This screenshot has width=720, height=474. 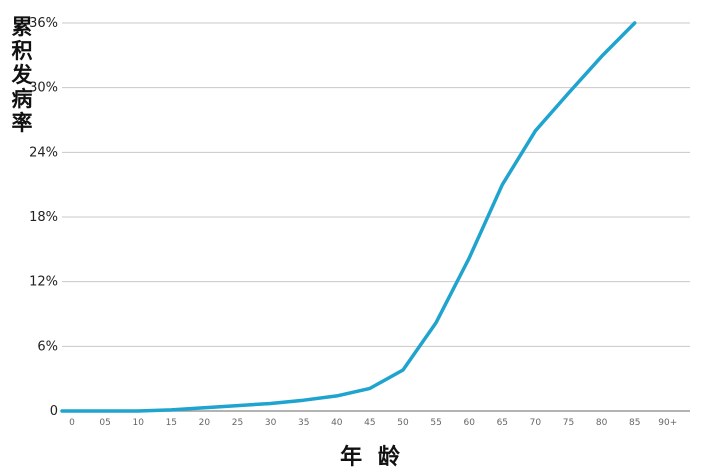 I want to click on x-tick-label: 25, so click(x=237, y=423).